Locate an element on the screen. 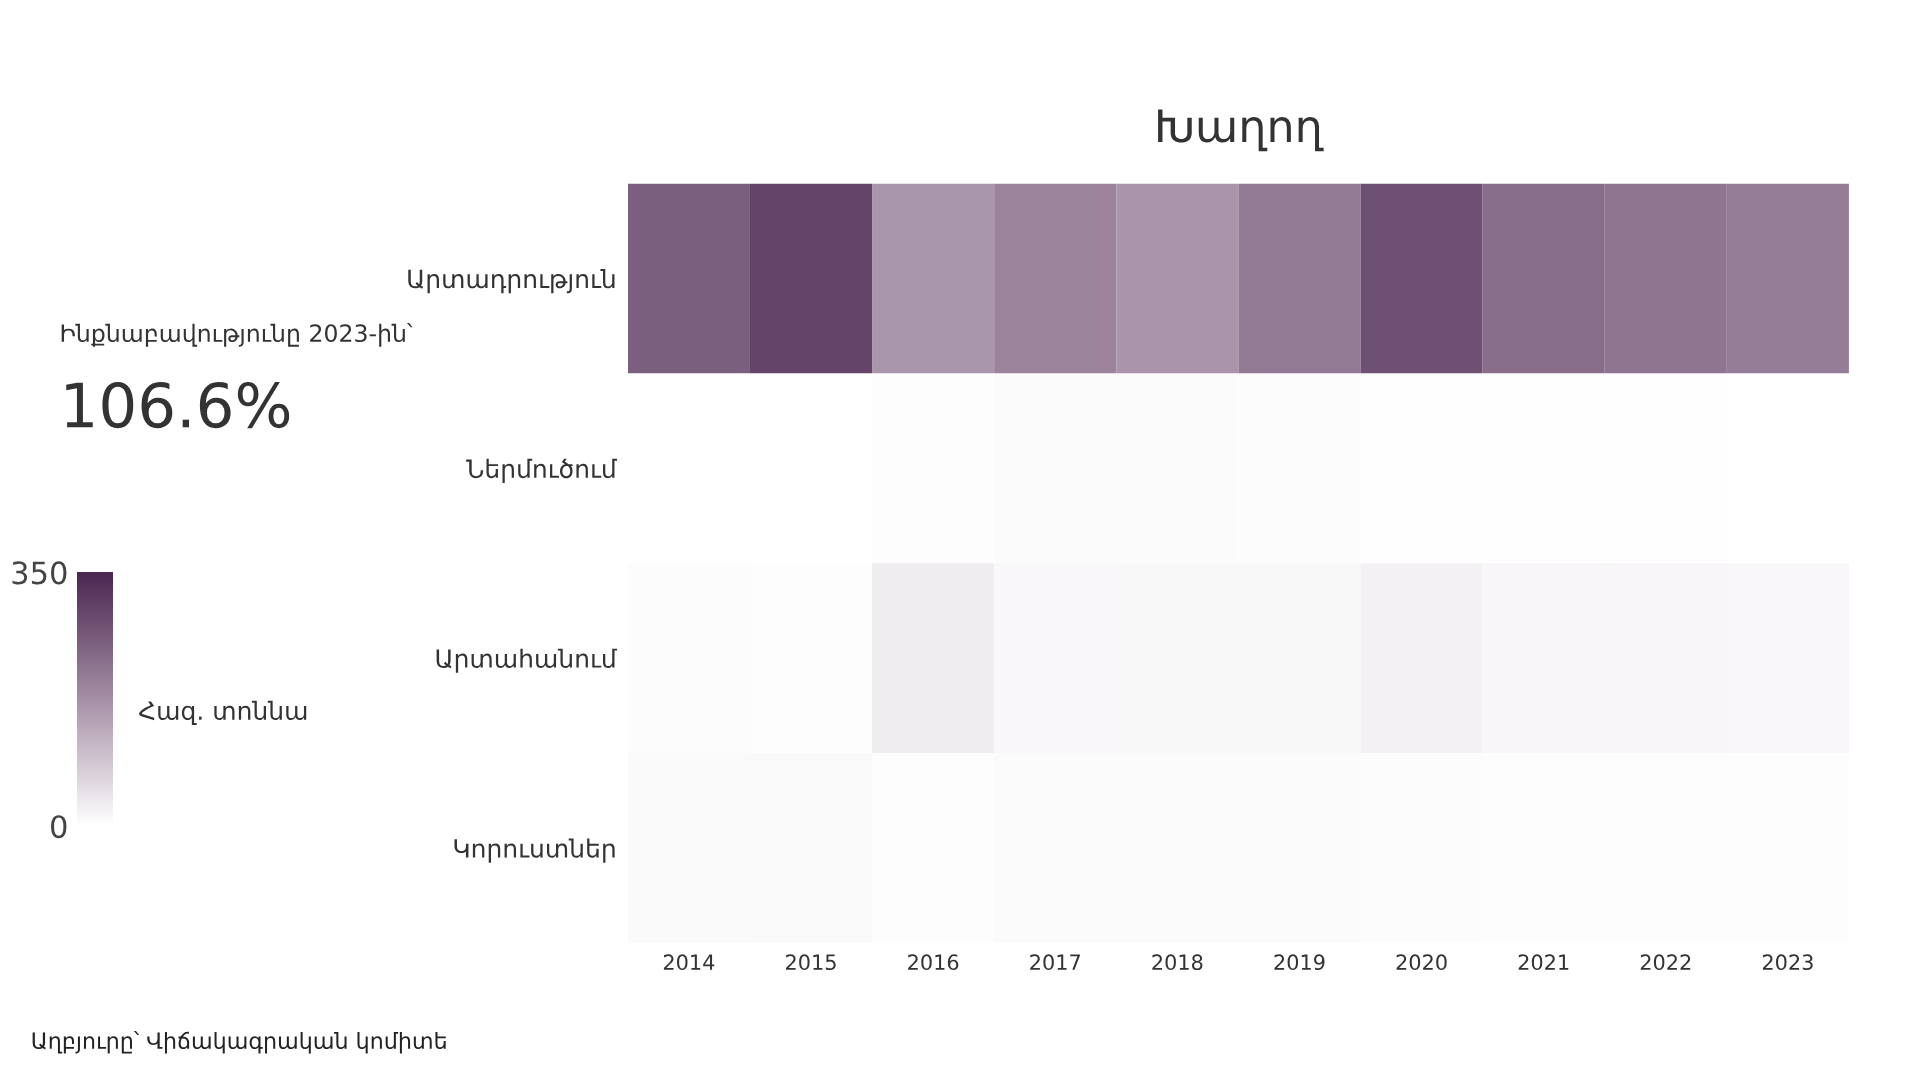  text: 106.6% is located at coordinates (178, 405).